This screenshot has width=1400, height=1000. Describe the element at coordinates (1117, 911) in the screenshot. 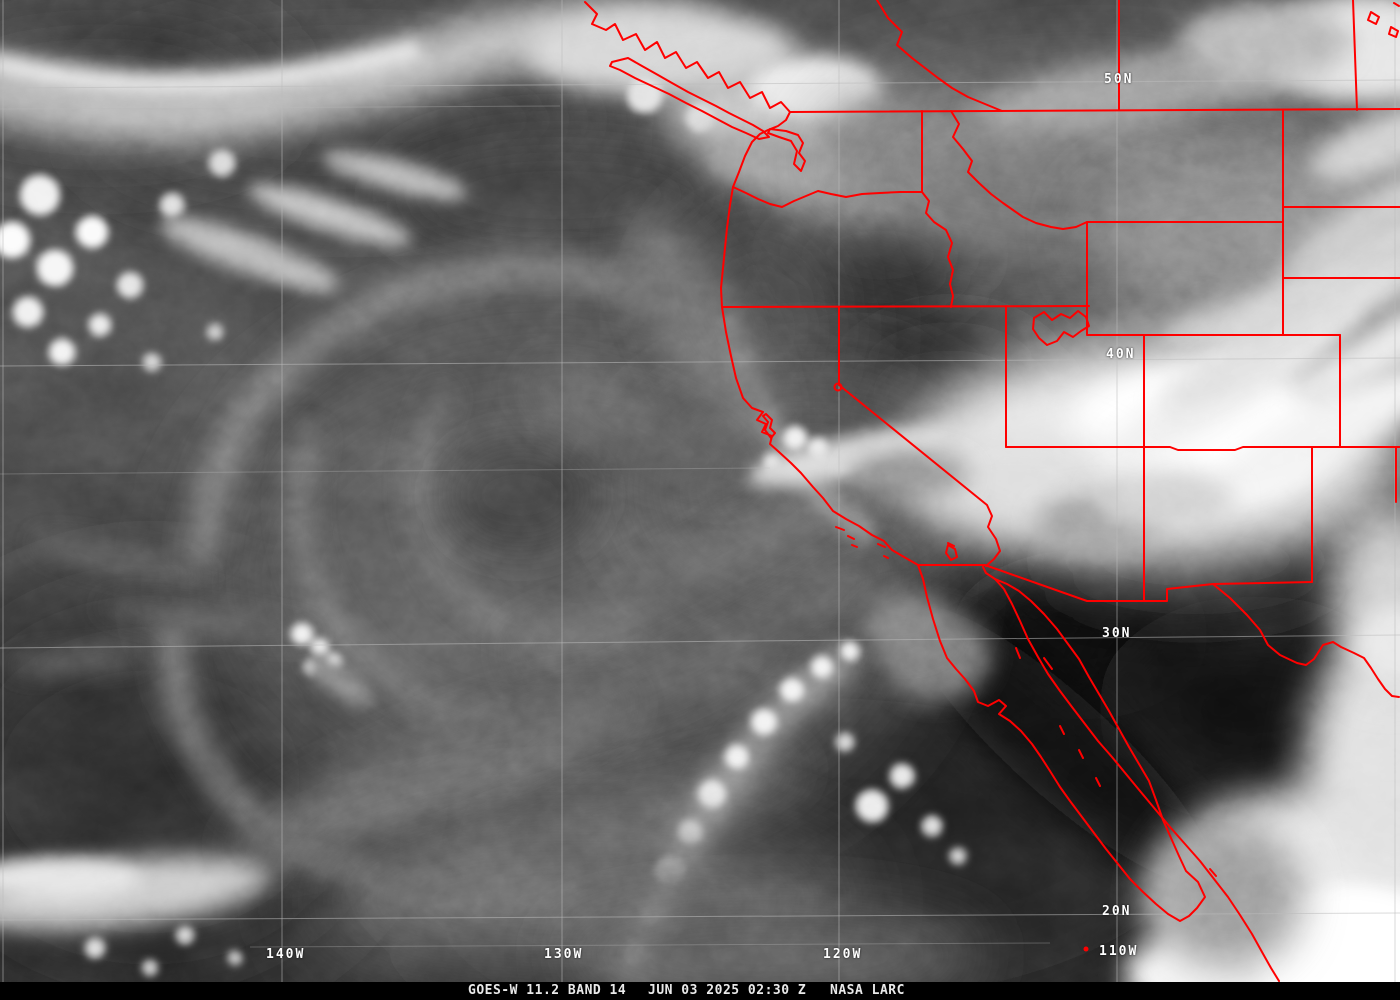

I see `latitude-label-20n: 20N` at that location.